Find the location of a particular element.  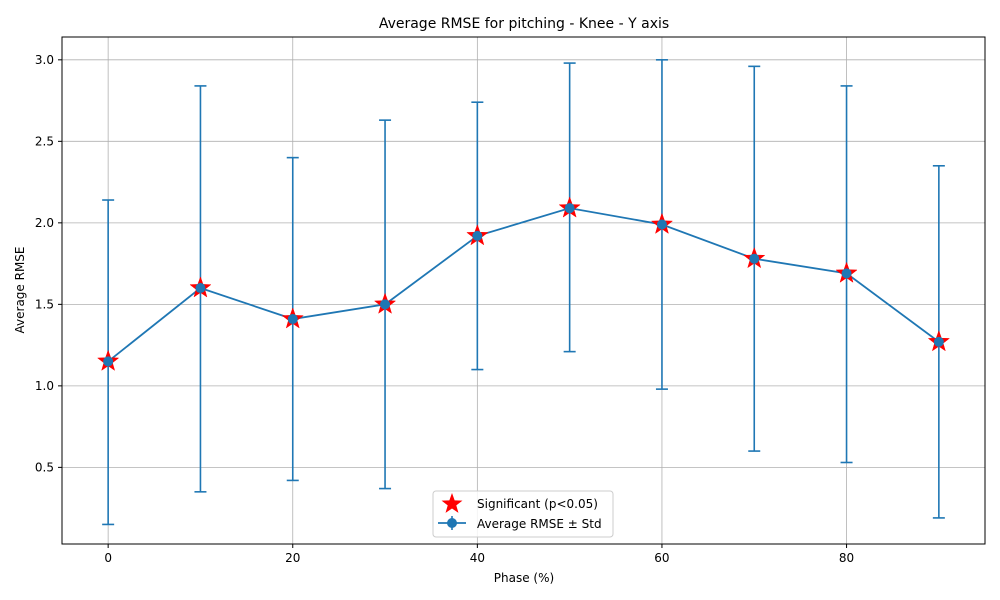

legend-marker-significant is located at coordinates (452, 503).